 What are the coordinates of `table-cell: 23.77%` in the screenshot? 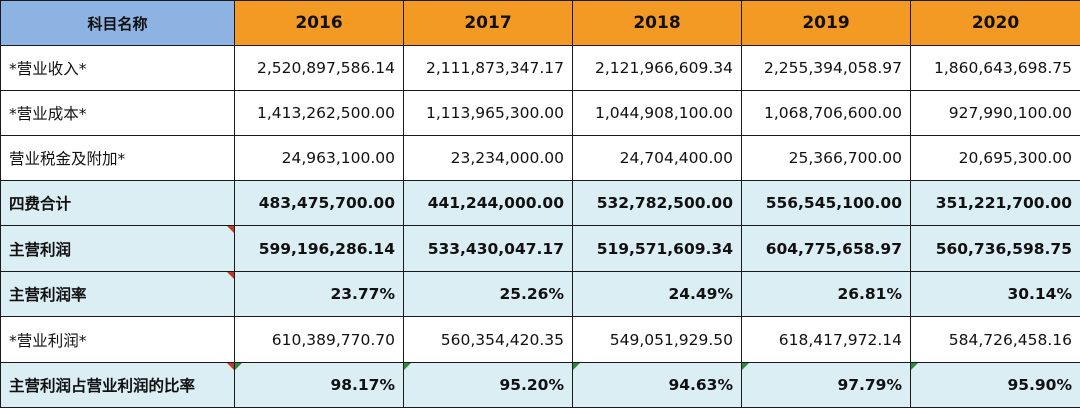 It's located at (319, 294).